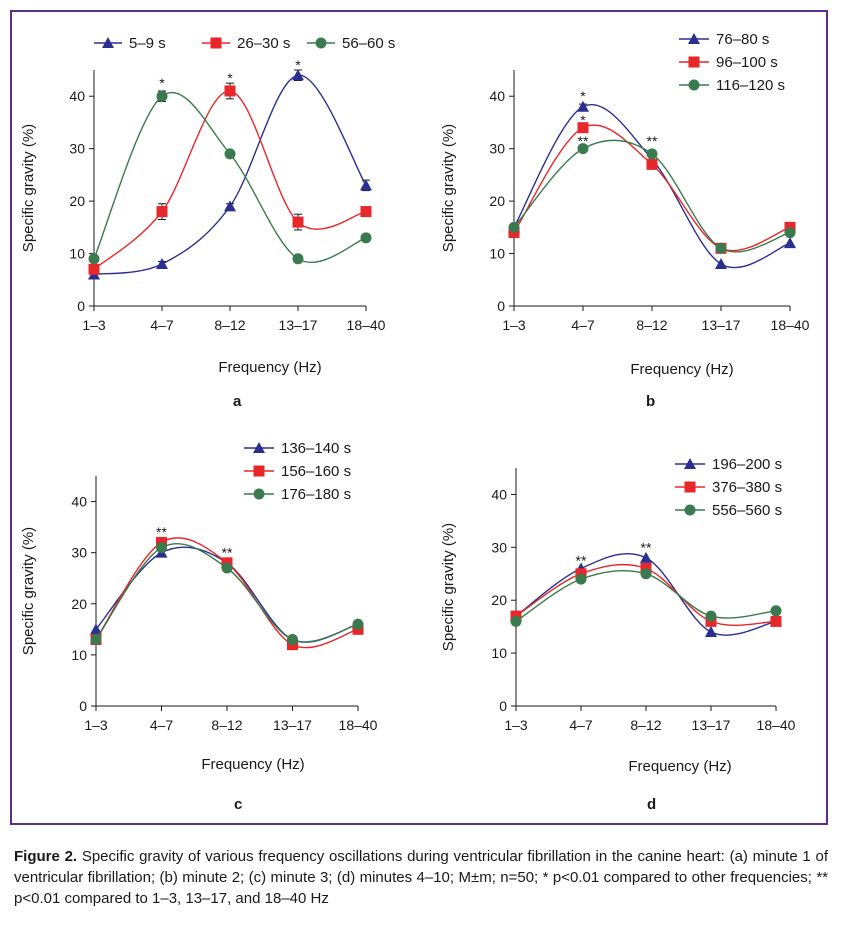 The width and height of the screenshot is (842, 948). What do you see at coordinates (94, 325) in the screenshot?
I see `x-tick-label-a: 1–3` at bounding box center [94, 325].